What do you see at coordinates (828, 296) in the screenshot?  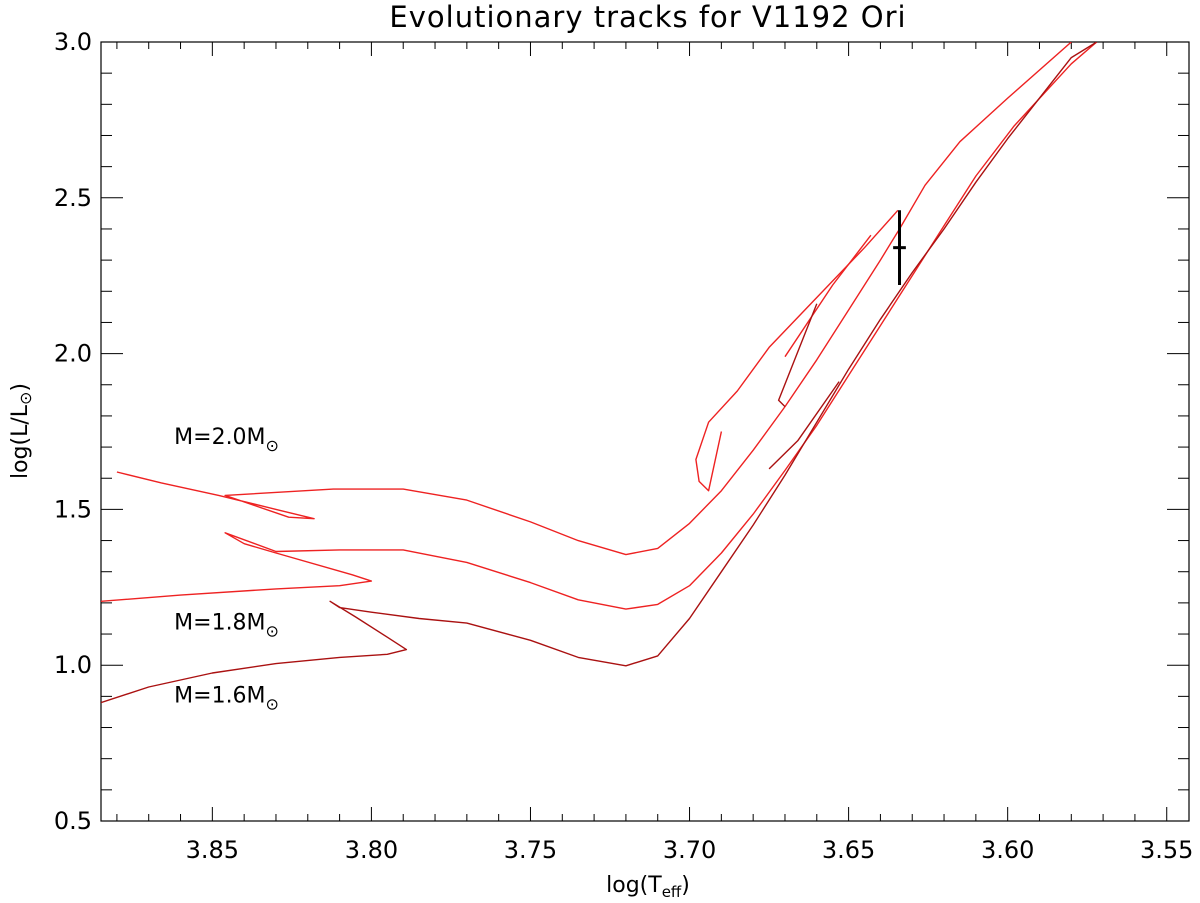 I see `track-m-1.8m-loop` at bounding box center [828, 296].